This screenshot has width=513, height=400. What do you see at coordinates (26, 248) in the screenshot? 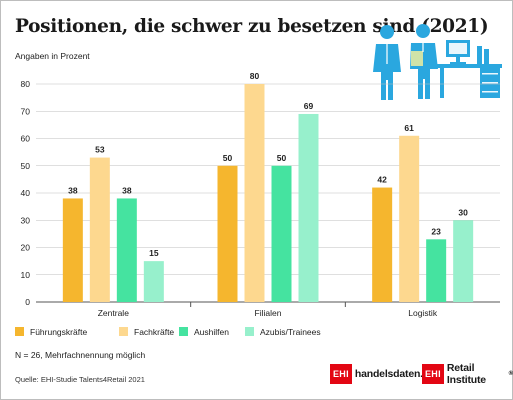
I see `y-tick-label: 20` at bounding box center [26, 248].